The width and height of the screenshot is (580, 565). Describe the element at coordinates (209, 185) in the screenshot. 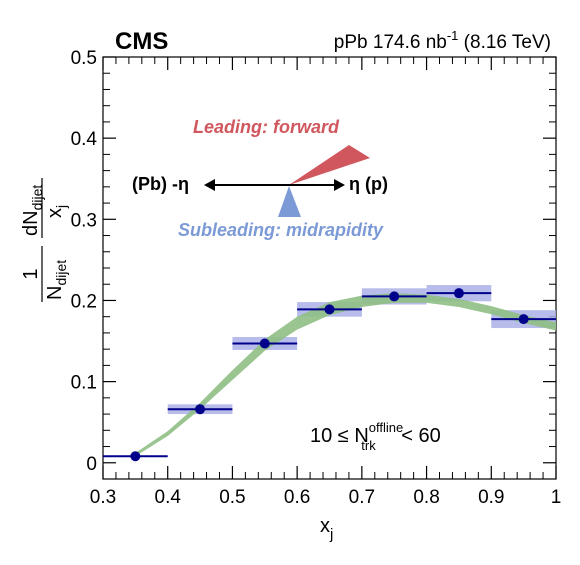

I see `eta-arrow-left-icon` at that location.